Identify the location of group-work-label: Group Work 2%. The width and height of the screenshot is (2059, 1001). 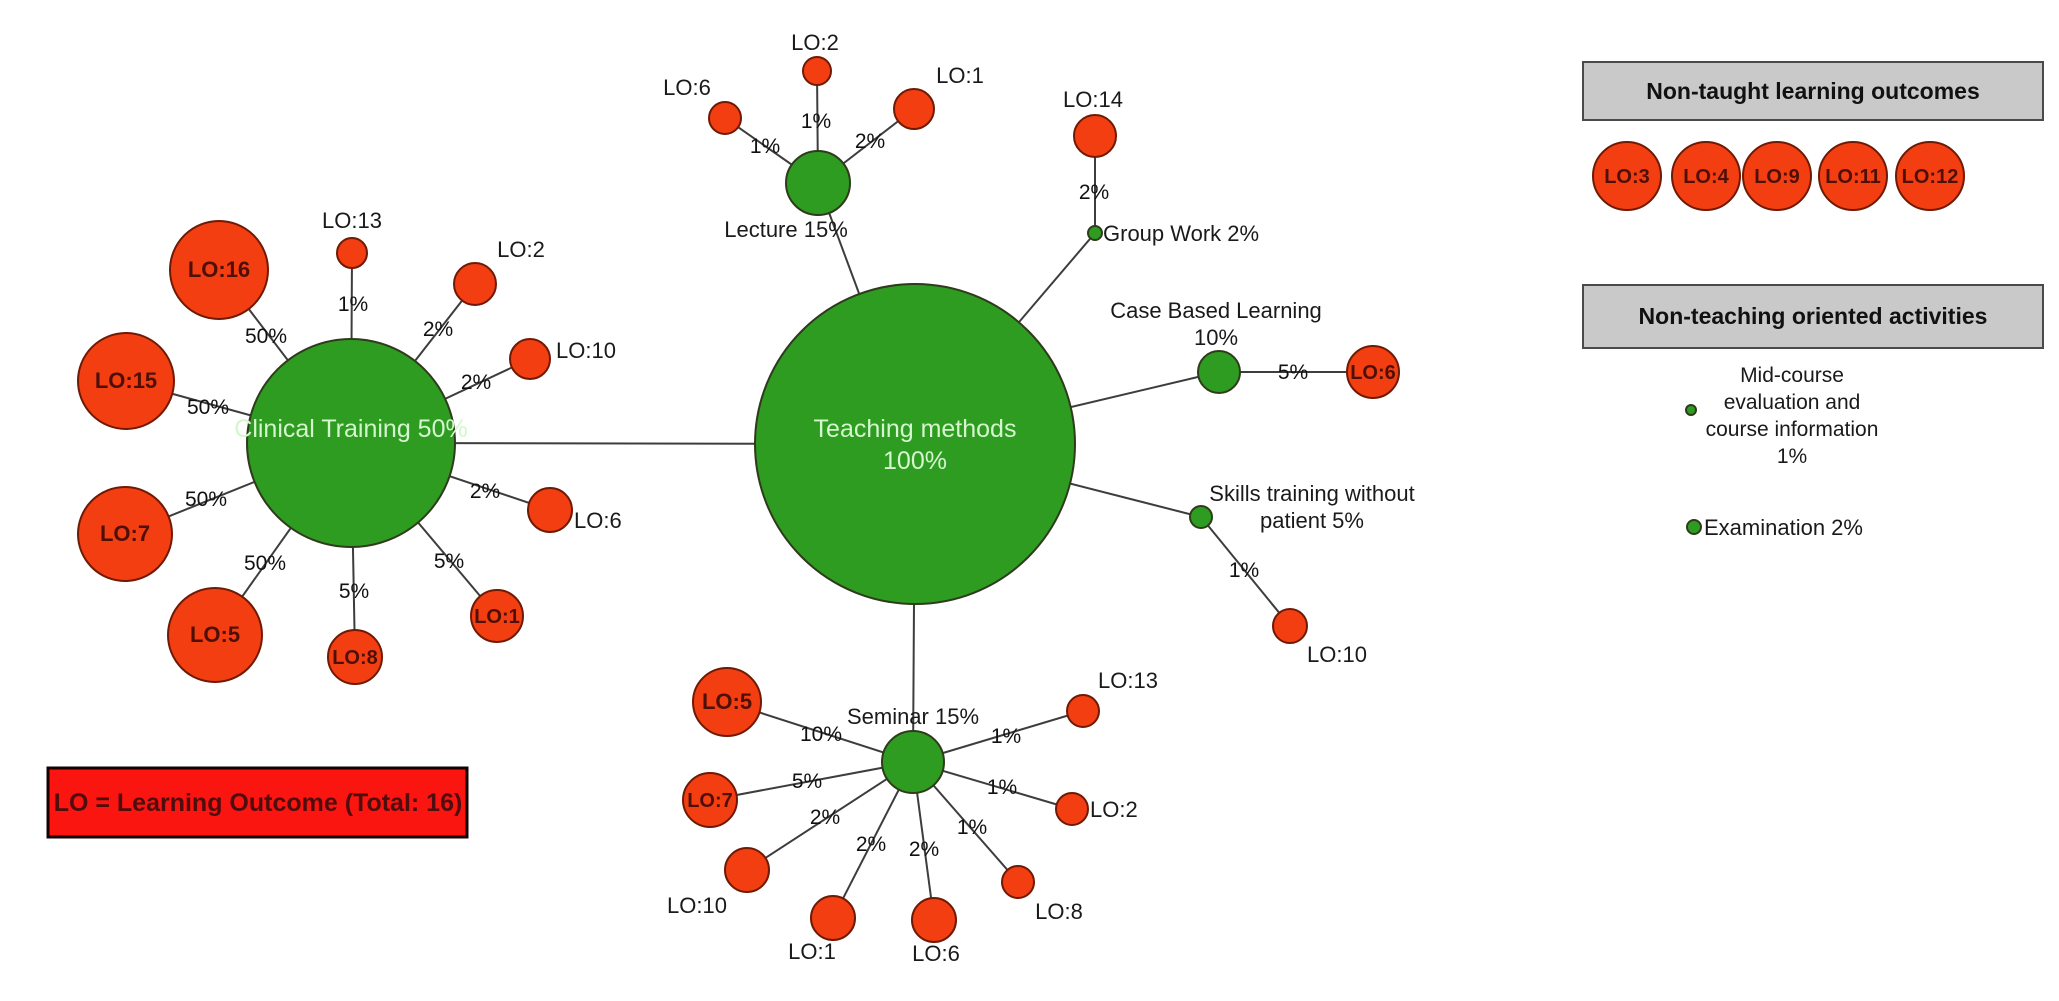
(1181, 233).